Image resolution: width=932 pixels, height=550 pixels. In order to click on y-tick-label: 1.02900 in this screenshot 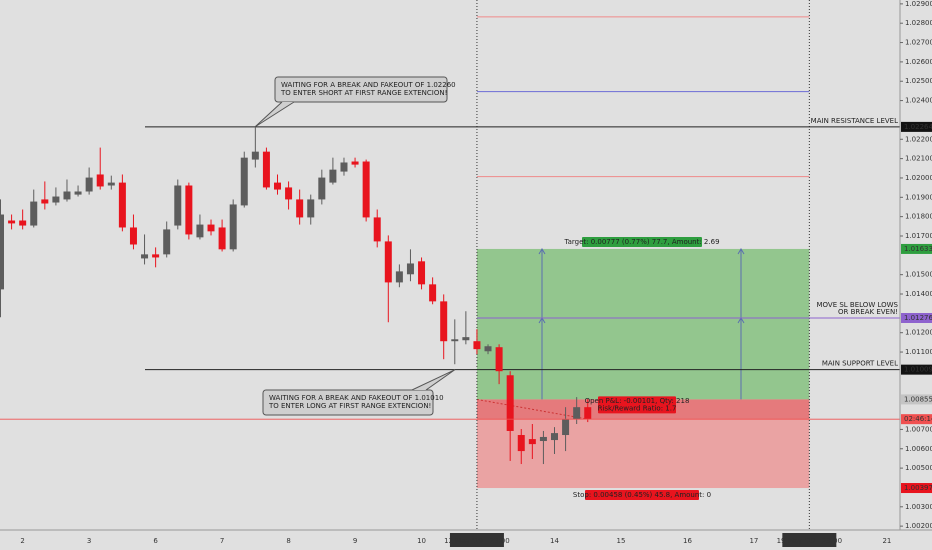, I will do `click(918, 4)`.